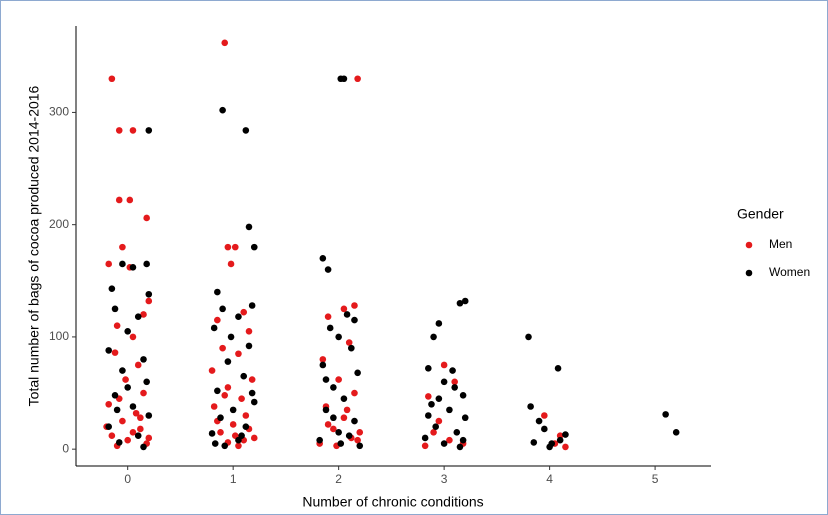 The width and height of the screenshot is (828, 515). Describe the element at coordinates (59, 224) in the screenshot. I see `y-tick-label: 200` at that location.